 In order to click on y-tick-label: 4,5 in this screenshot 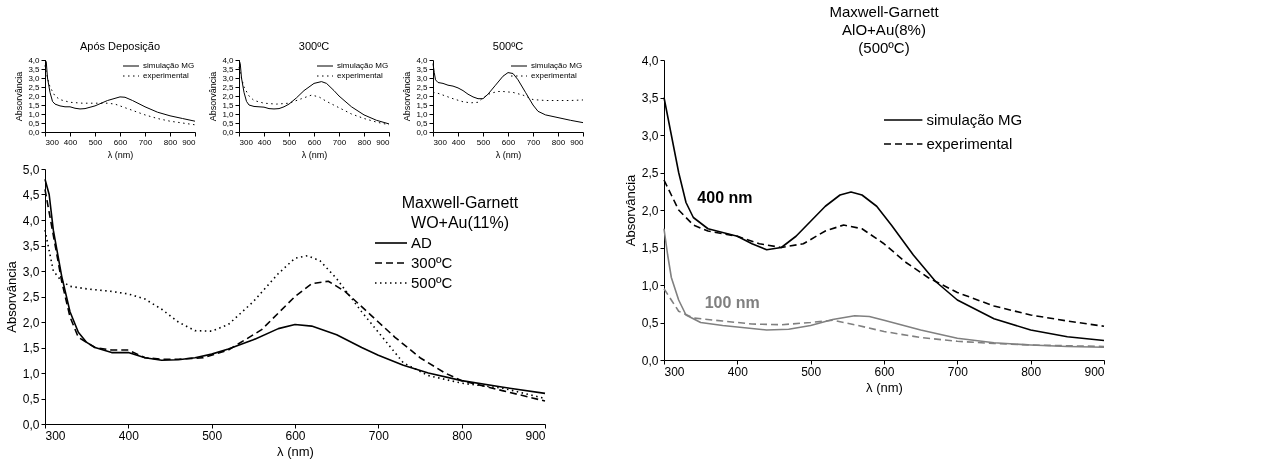, I will do `click(31, 195)`.